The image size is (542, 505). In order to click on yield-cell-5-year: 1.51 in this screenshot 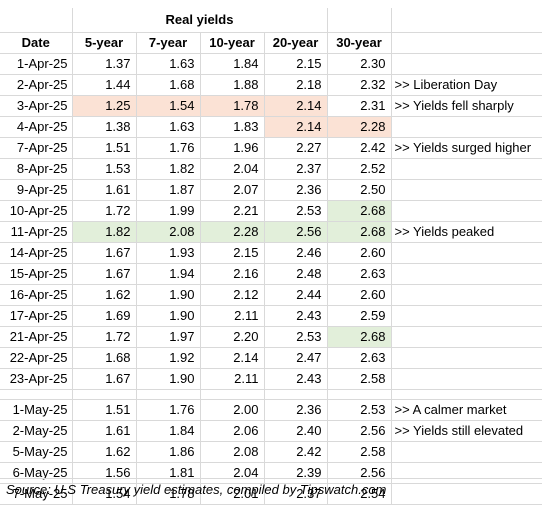, I will do `click(104, 148)`.